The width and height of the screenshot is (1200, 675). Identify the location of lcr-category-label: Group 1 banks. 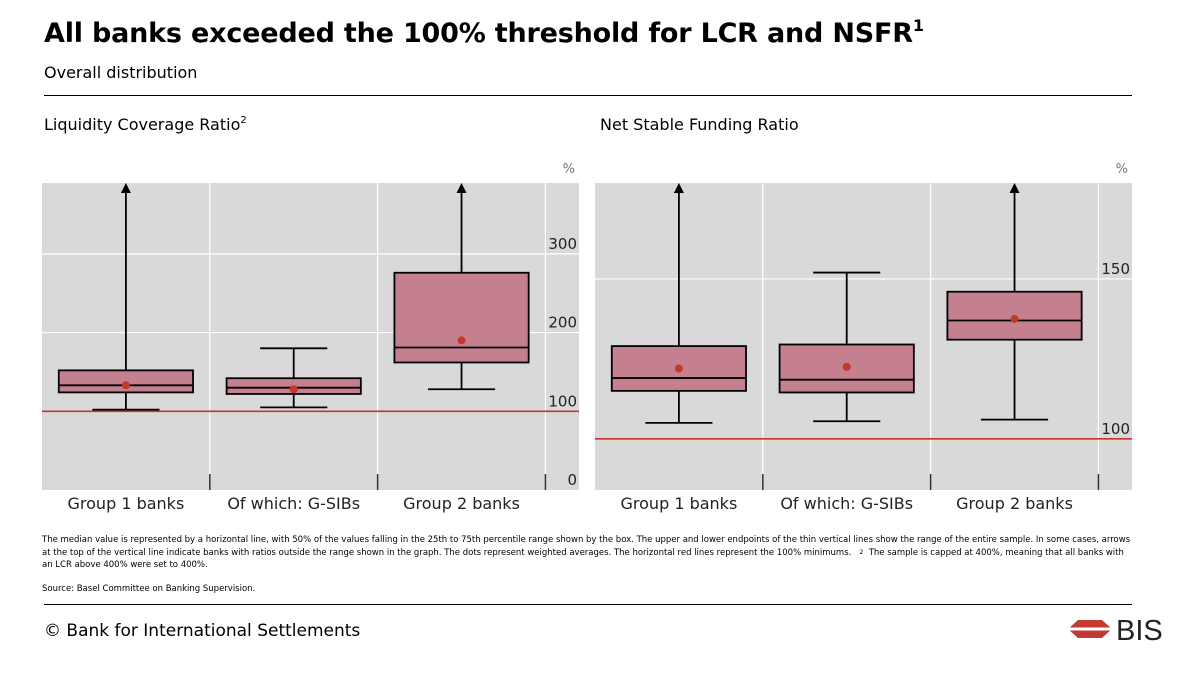
(126, 503).